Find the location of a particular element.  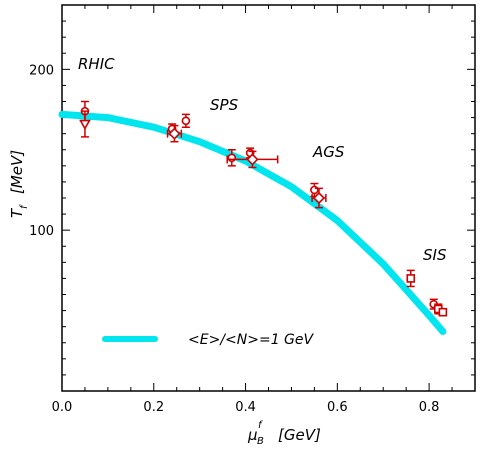

data-point-triangle is located at coordinates (85, 125).